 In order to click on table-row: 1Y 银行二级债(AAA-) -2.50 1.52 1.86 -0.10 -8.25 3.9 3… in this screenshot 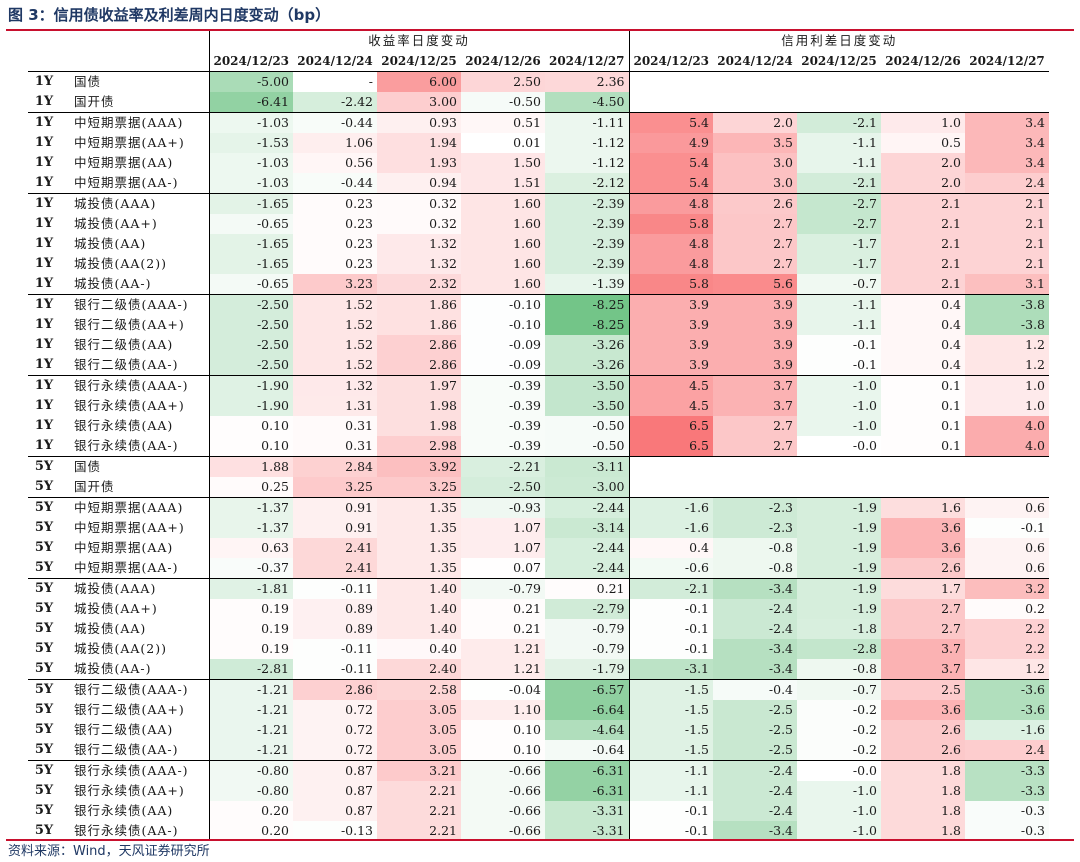, I will do `click(538, 304)`.